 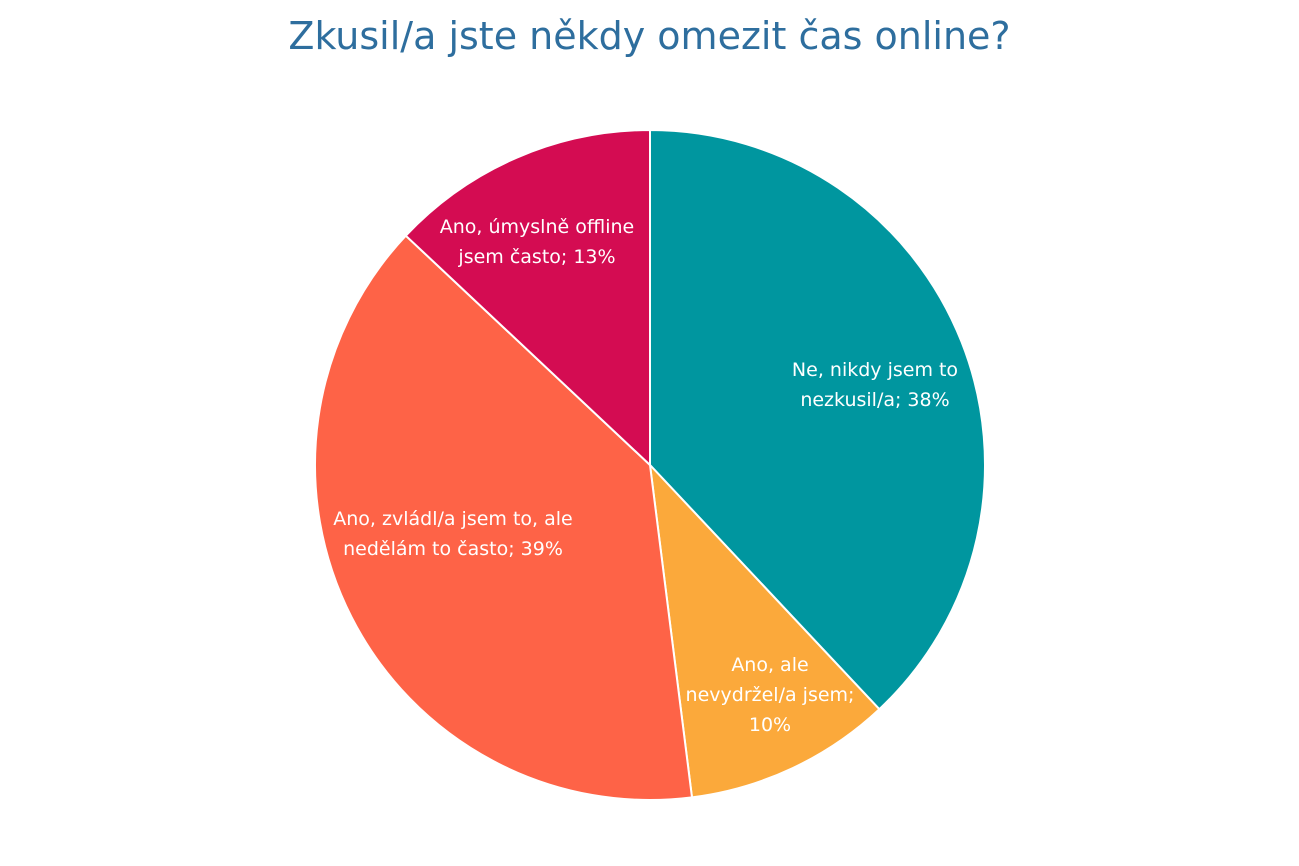 I want to click on slice-label-line: Ne, nikdy jsem to, so click(x=875, y=370).